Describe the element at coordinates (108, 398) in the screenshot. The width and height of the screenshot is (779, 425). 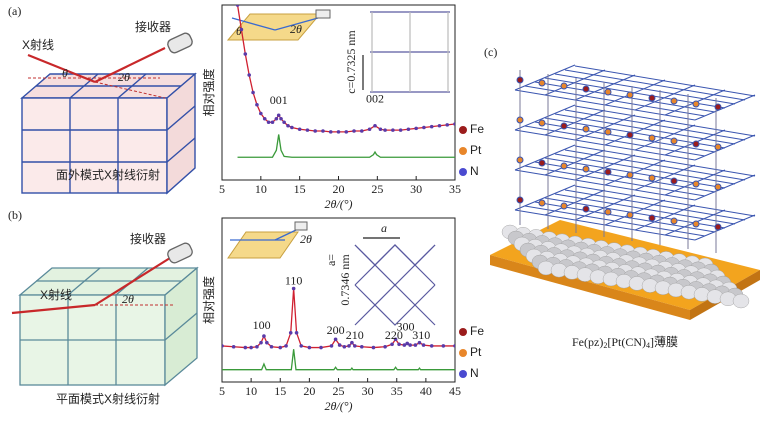
I see `caption: 平面模式X射线衍射` at that location.